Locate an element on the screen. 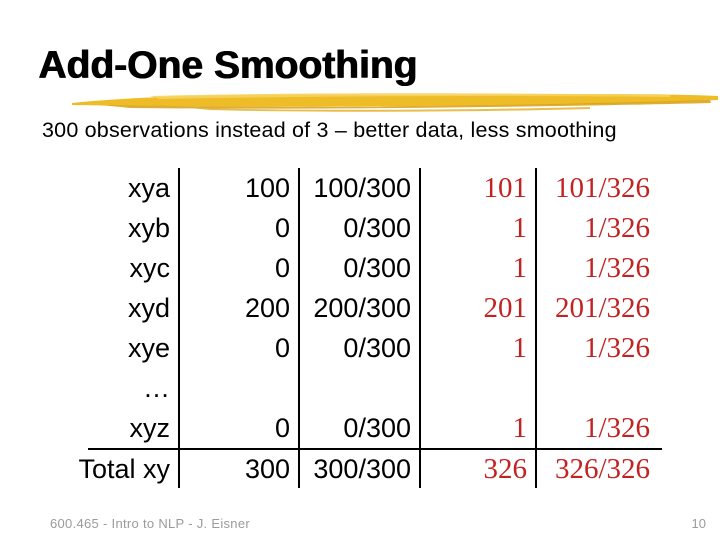  smoothed-probability-value: 201/326 is located at coordinates (602, 307).